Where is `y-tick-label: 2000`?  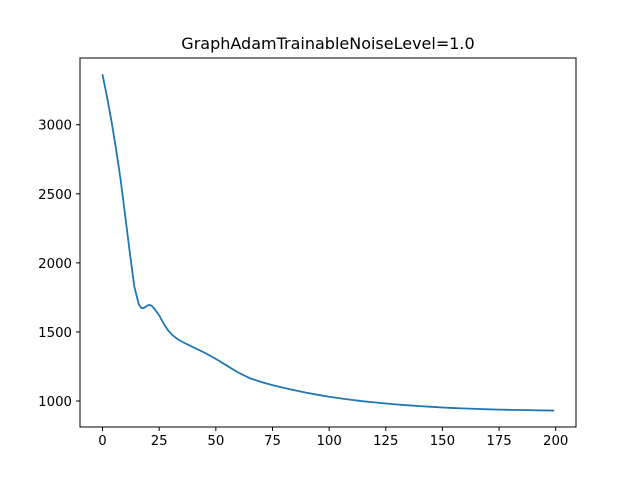 y-tick-label: 2000 is located at coordinates (55, 264).